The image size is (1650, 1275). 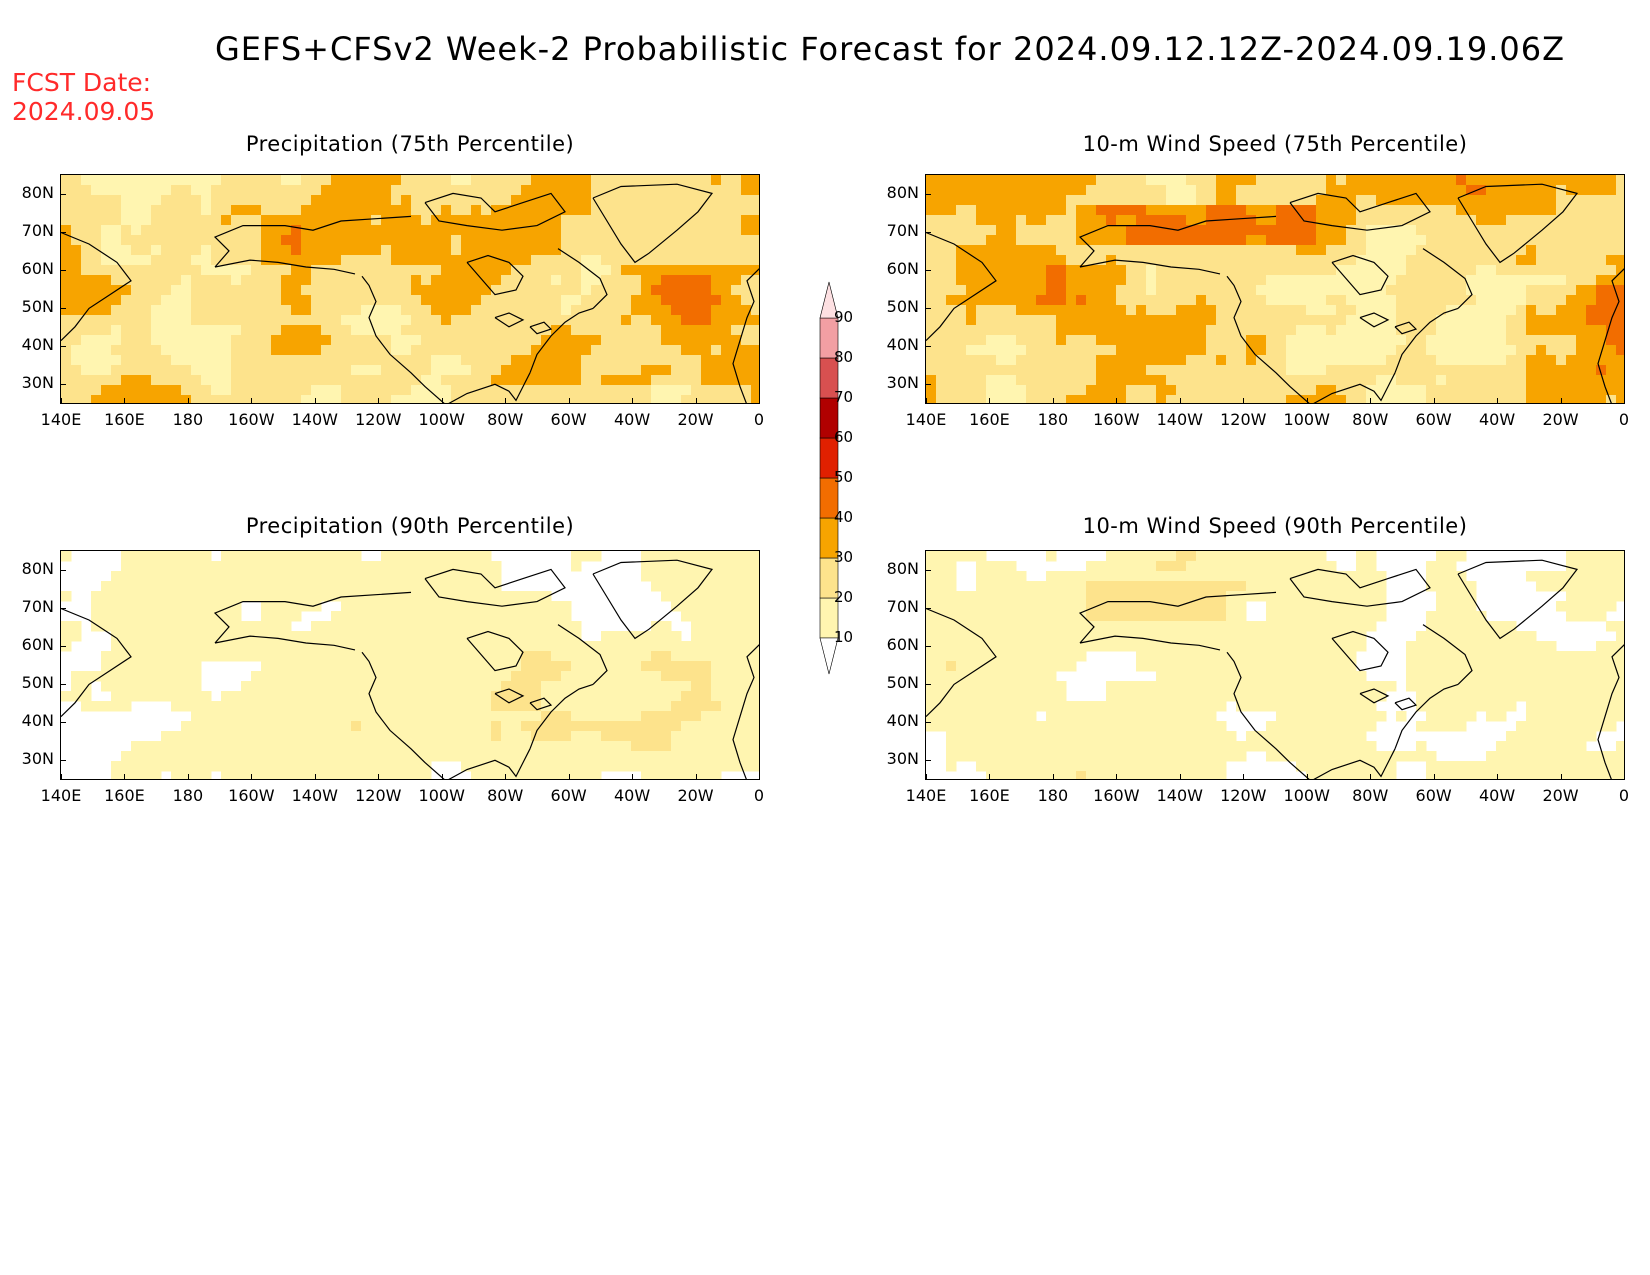 What do you see at coordinates (745, 335) in the screenshot?
I see `coastline` at bounding box center [745, 335].